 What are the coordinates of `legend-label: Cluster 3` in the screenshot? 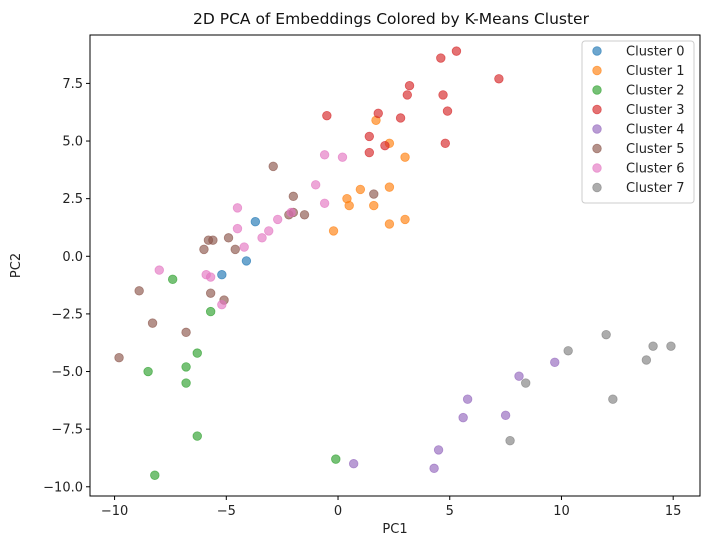 It's located at (655, 110).